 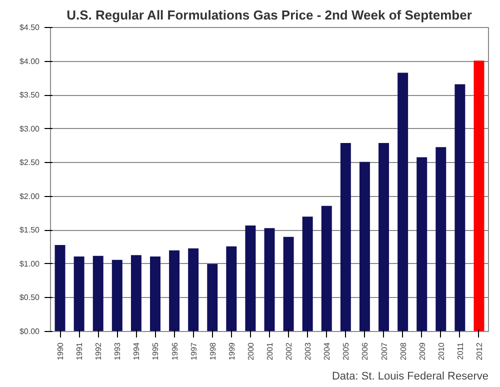 I want to click on x-tick-label: 2005, so click(x=346, y=351).